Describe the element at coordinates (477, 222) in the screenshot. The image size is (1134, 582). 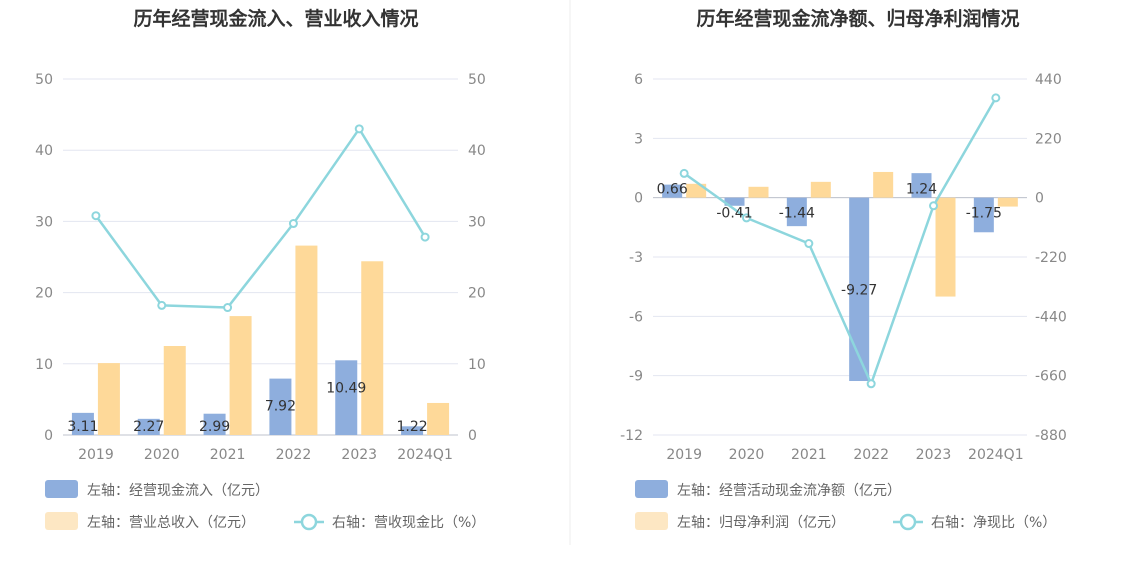
I see `y-tick-label-right: 30` at that location.